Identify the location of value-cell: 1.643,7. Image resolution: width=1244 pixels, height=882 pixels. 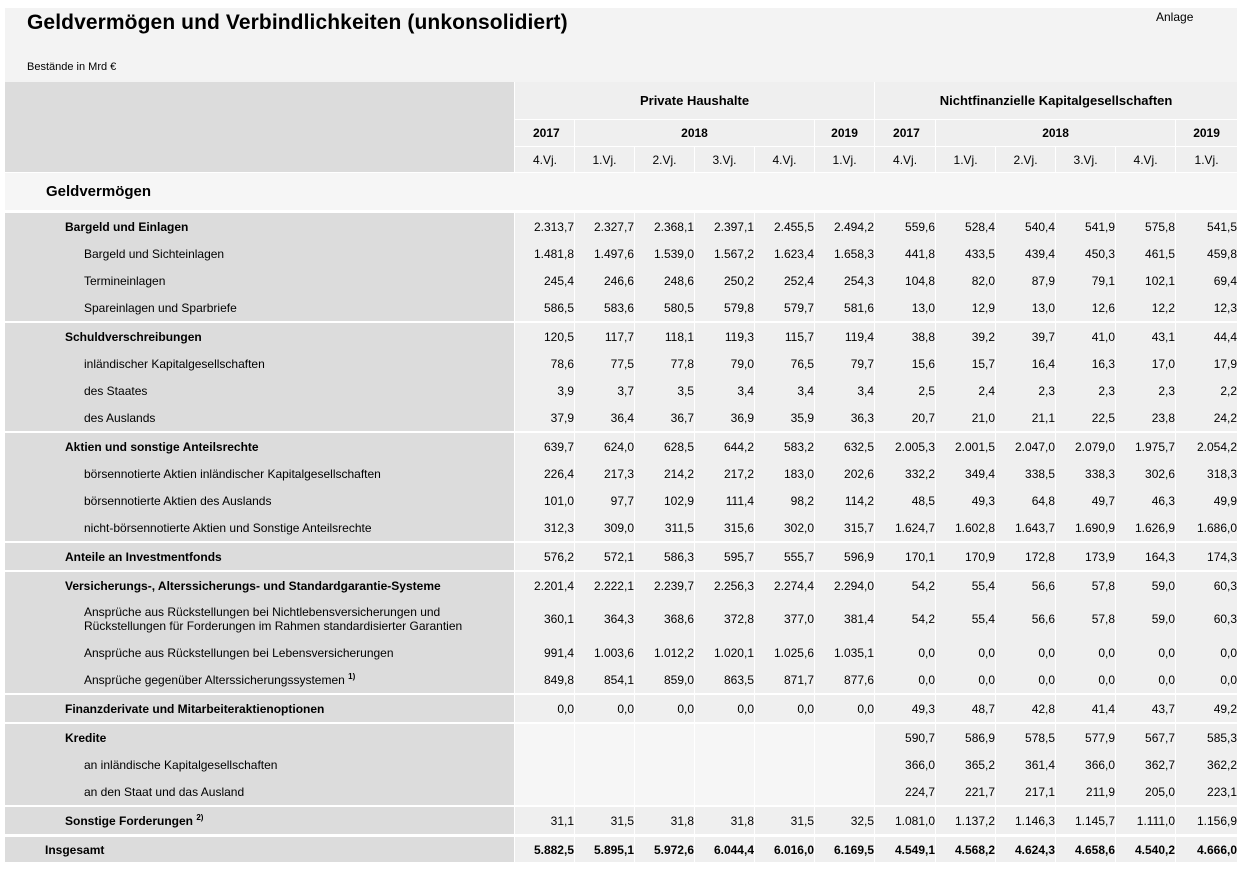
(1025, 527).